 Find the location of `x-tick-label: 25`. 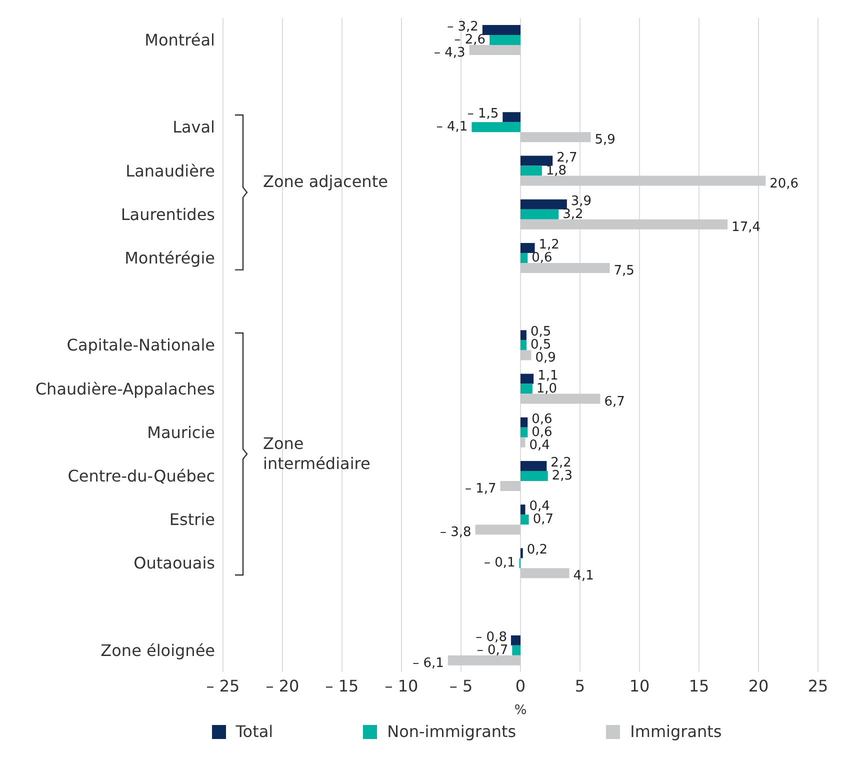

x-tick-label: 25 is located at coordinates (818, 686).